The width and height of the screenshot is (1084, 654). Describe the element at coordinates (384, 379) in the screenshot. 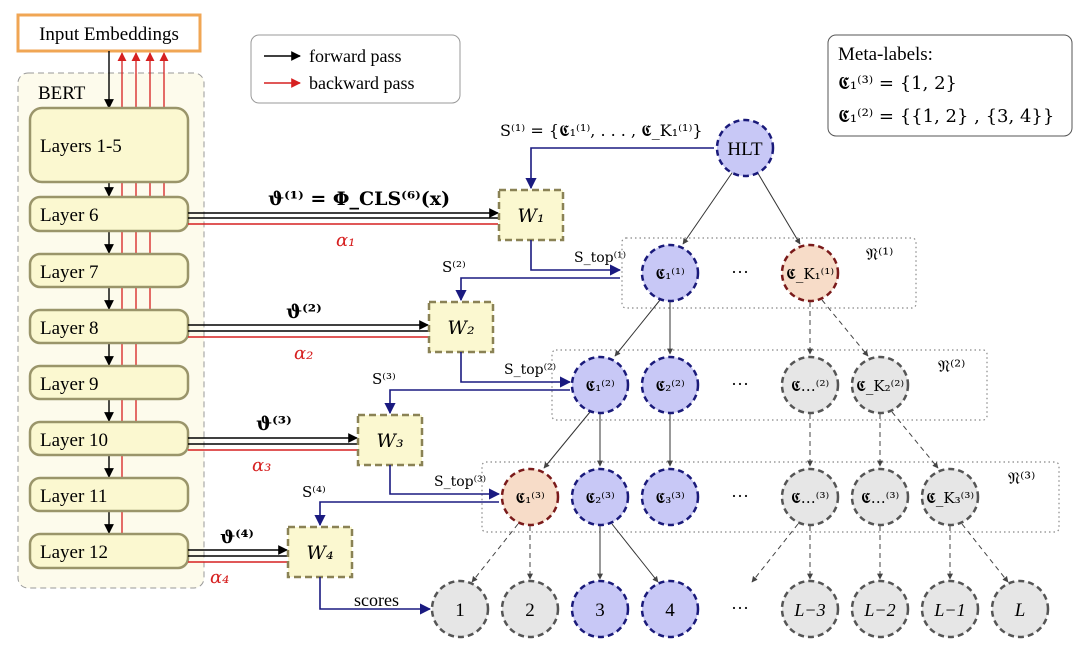

I see `s3-label: S⁽³⁾` at that location.